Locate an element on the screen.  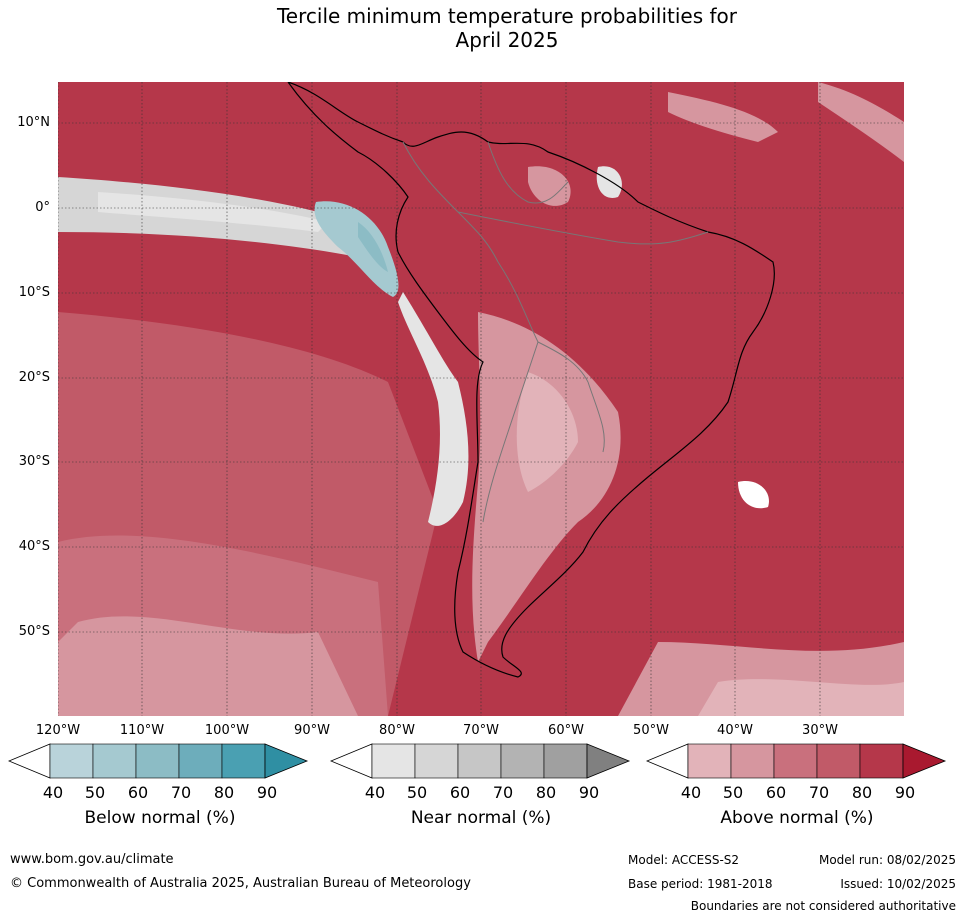
colorbar-below-normal is located at coordinates (158, 763).